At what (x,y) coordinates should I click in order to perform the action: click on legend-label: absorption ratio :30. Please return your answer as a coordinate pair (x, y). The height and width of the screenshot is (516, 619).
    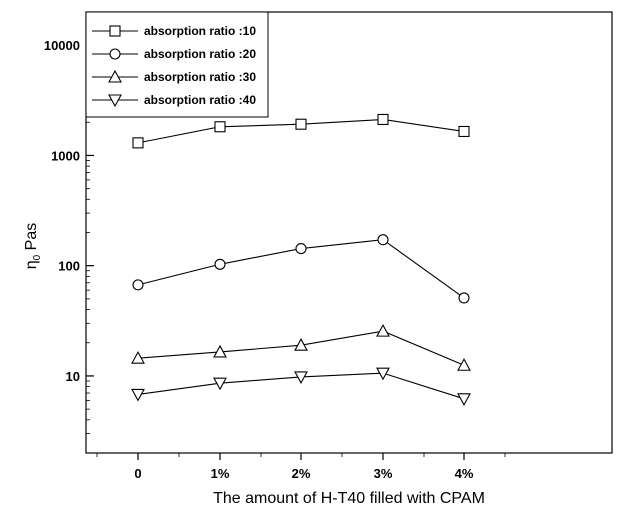
    Looking at the image, I should click on (200, 77).